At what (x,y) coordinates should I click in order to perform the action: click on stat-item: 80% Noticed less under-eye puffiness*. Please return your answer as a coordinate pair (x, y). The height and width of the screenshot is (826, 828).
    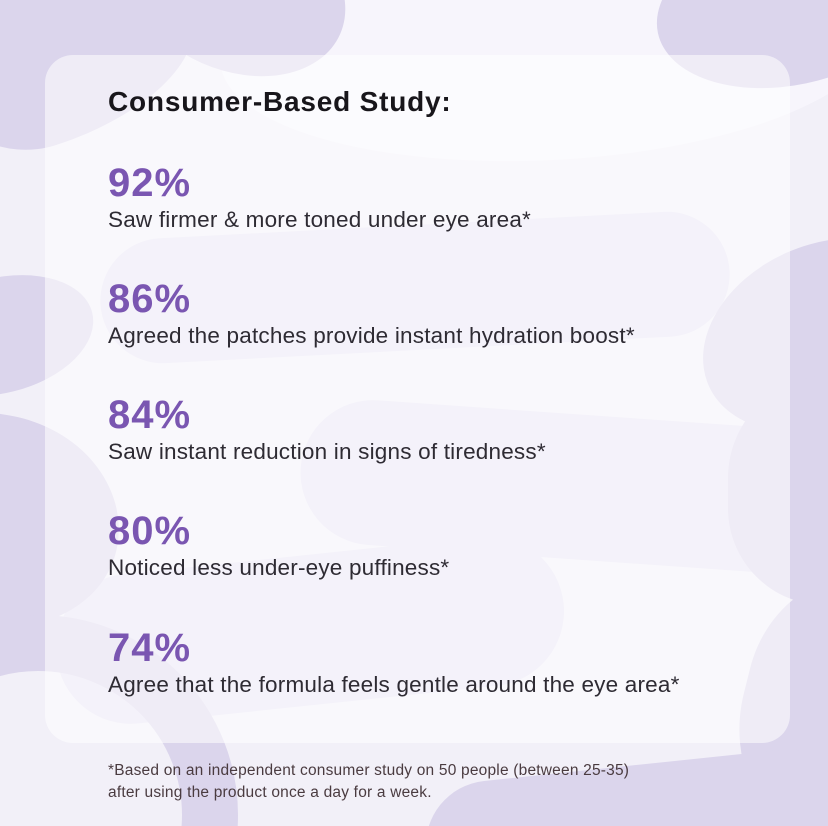
    Looking at the image, I should click on (429, 546).